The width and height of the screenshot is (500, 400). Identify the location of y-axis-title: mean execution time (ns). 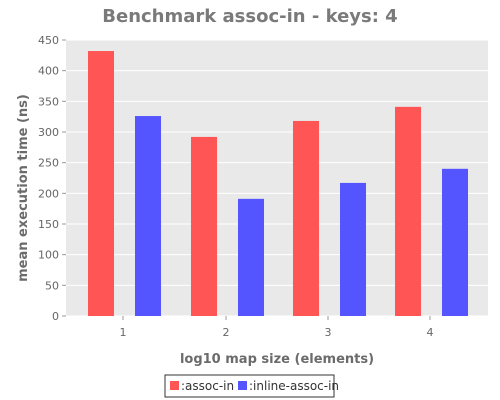
(23, 188).